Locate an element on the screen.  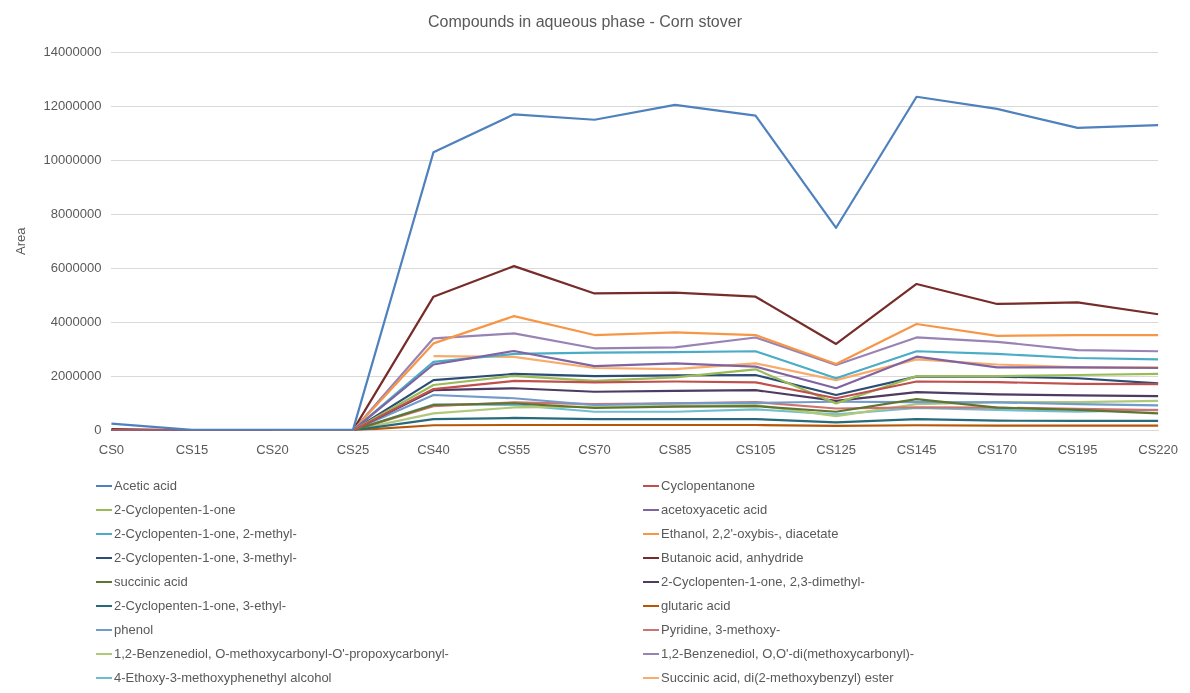
x-tick-label: CS145 is located at coordinates (916, 449).